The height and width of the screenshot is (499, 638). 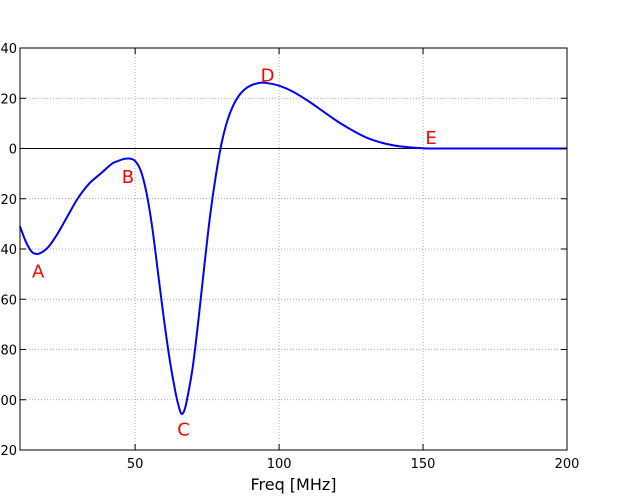 What do you see at coordinates (8, 99) in the screenshot?
I see `y-tick-label: 20` at bounding box center [8, 99].